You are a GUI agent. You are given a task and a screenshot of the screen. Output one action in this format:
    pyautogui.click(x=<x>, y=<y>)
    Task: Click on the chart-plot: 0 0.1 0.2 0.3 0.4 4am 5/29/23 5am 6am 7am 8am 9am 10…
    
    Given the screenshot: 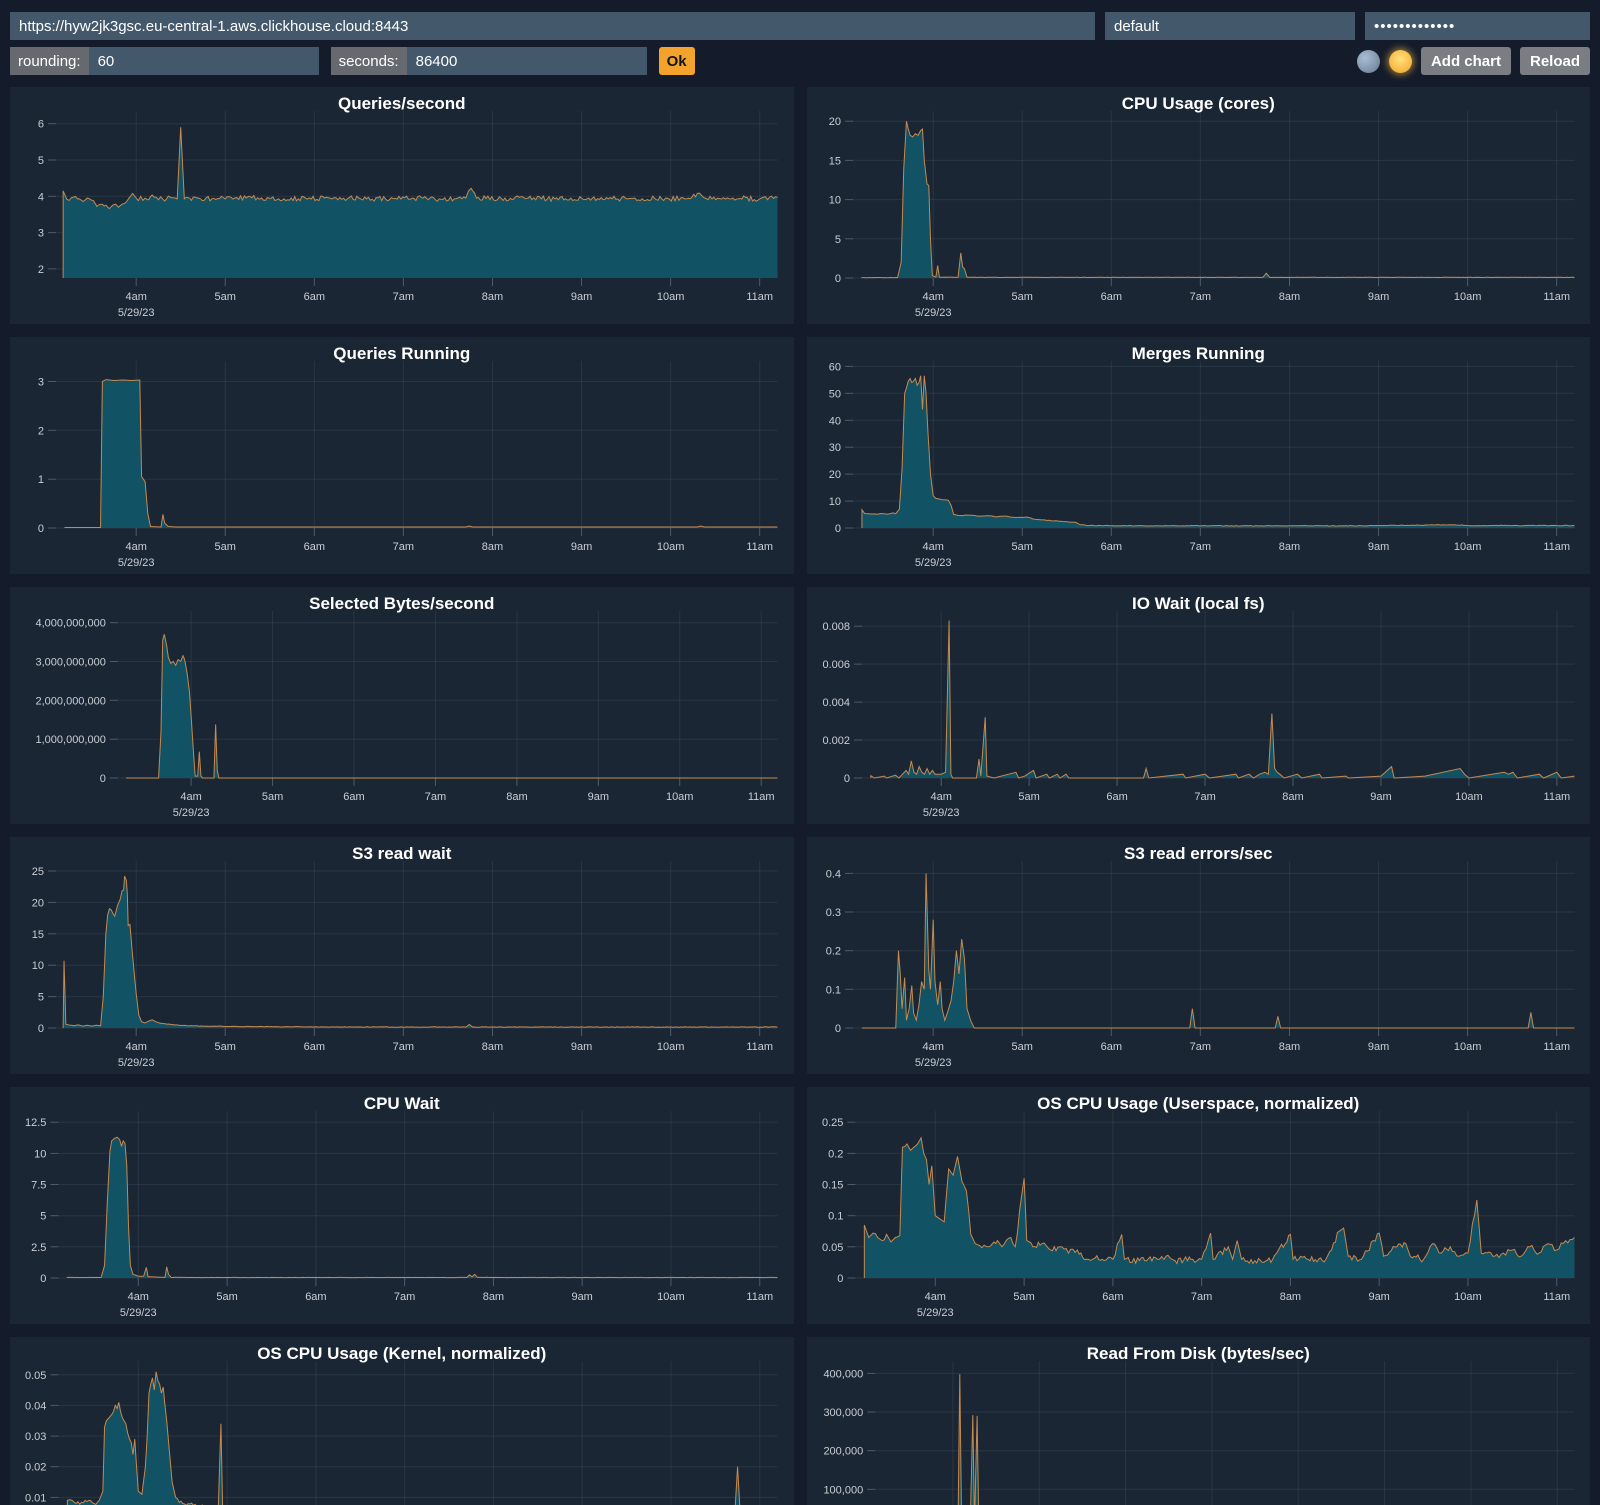 What is the action you would take?
    pyautogui.click(x=1199, y=955)
    